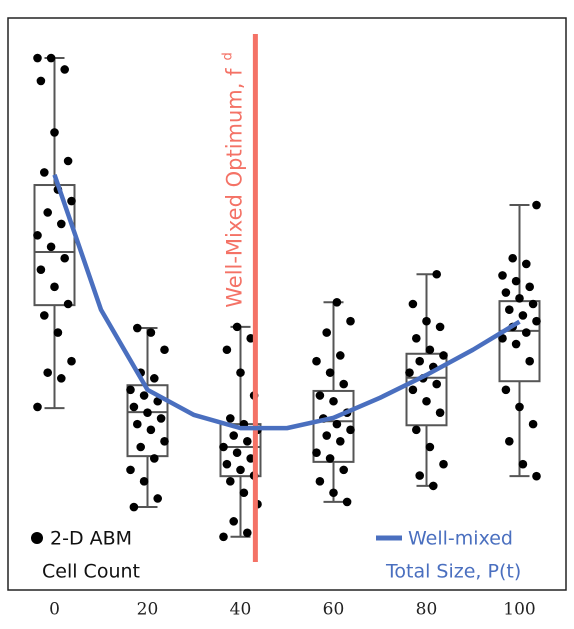 The height and width of the screenshot is (629, 574). Describe the element at coordinates (241, 610) in the screenshot. I see `x-tick-label: 40` at that location.